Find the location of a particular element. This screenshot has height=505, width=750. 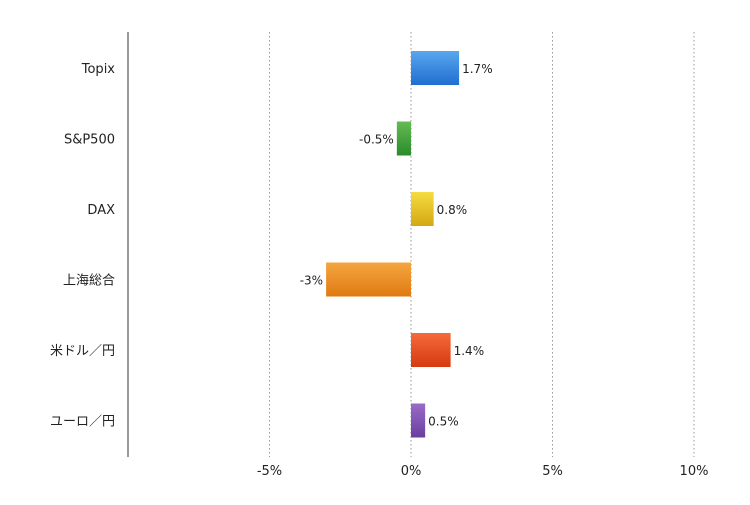

category-label: 上海総合 is located at coordinates (89, 281).